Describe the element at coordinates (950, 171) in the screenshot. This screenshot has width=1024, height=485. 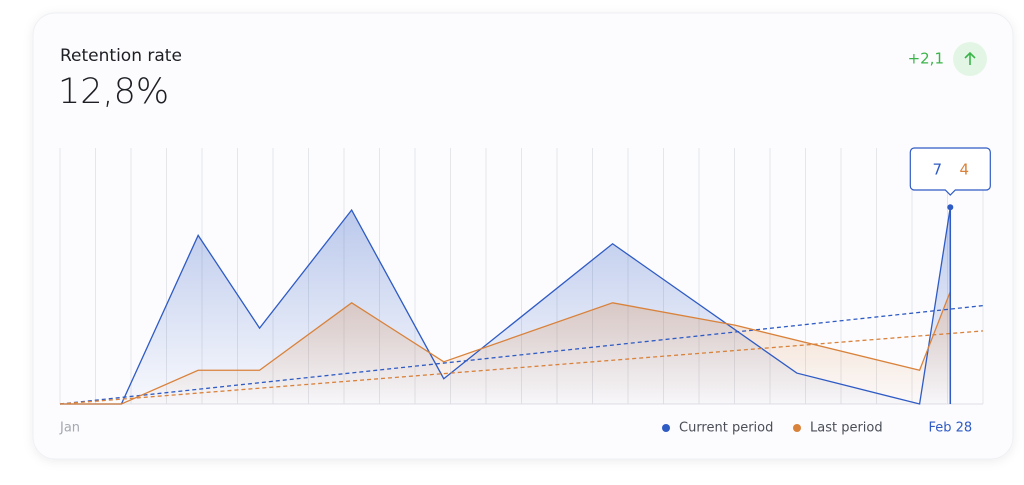
I see `tooltip-box` at that location.